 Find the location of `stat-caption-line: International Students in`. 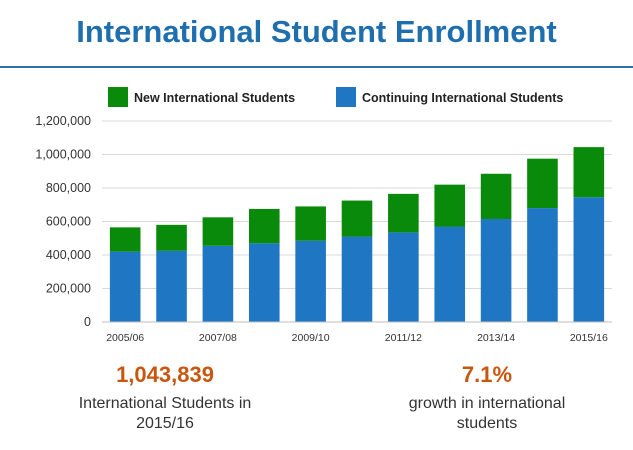

stat-caption-line: International Students in is located at coordinates (165, 403).